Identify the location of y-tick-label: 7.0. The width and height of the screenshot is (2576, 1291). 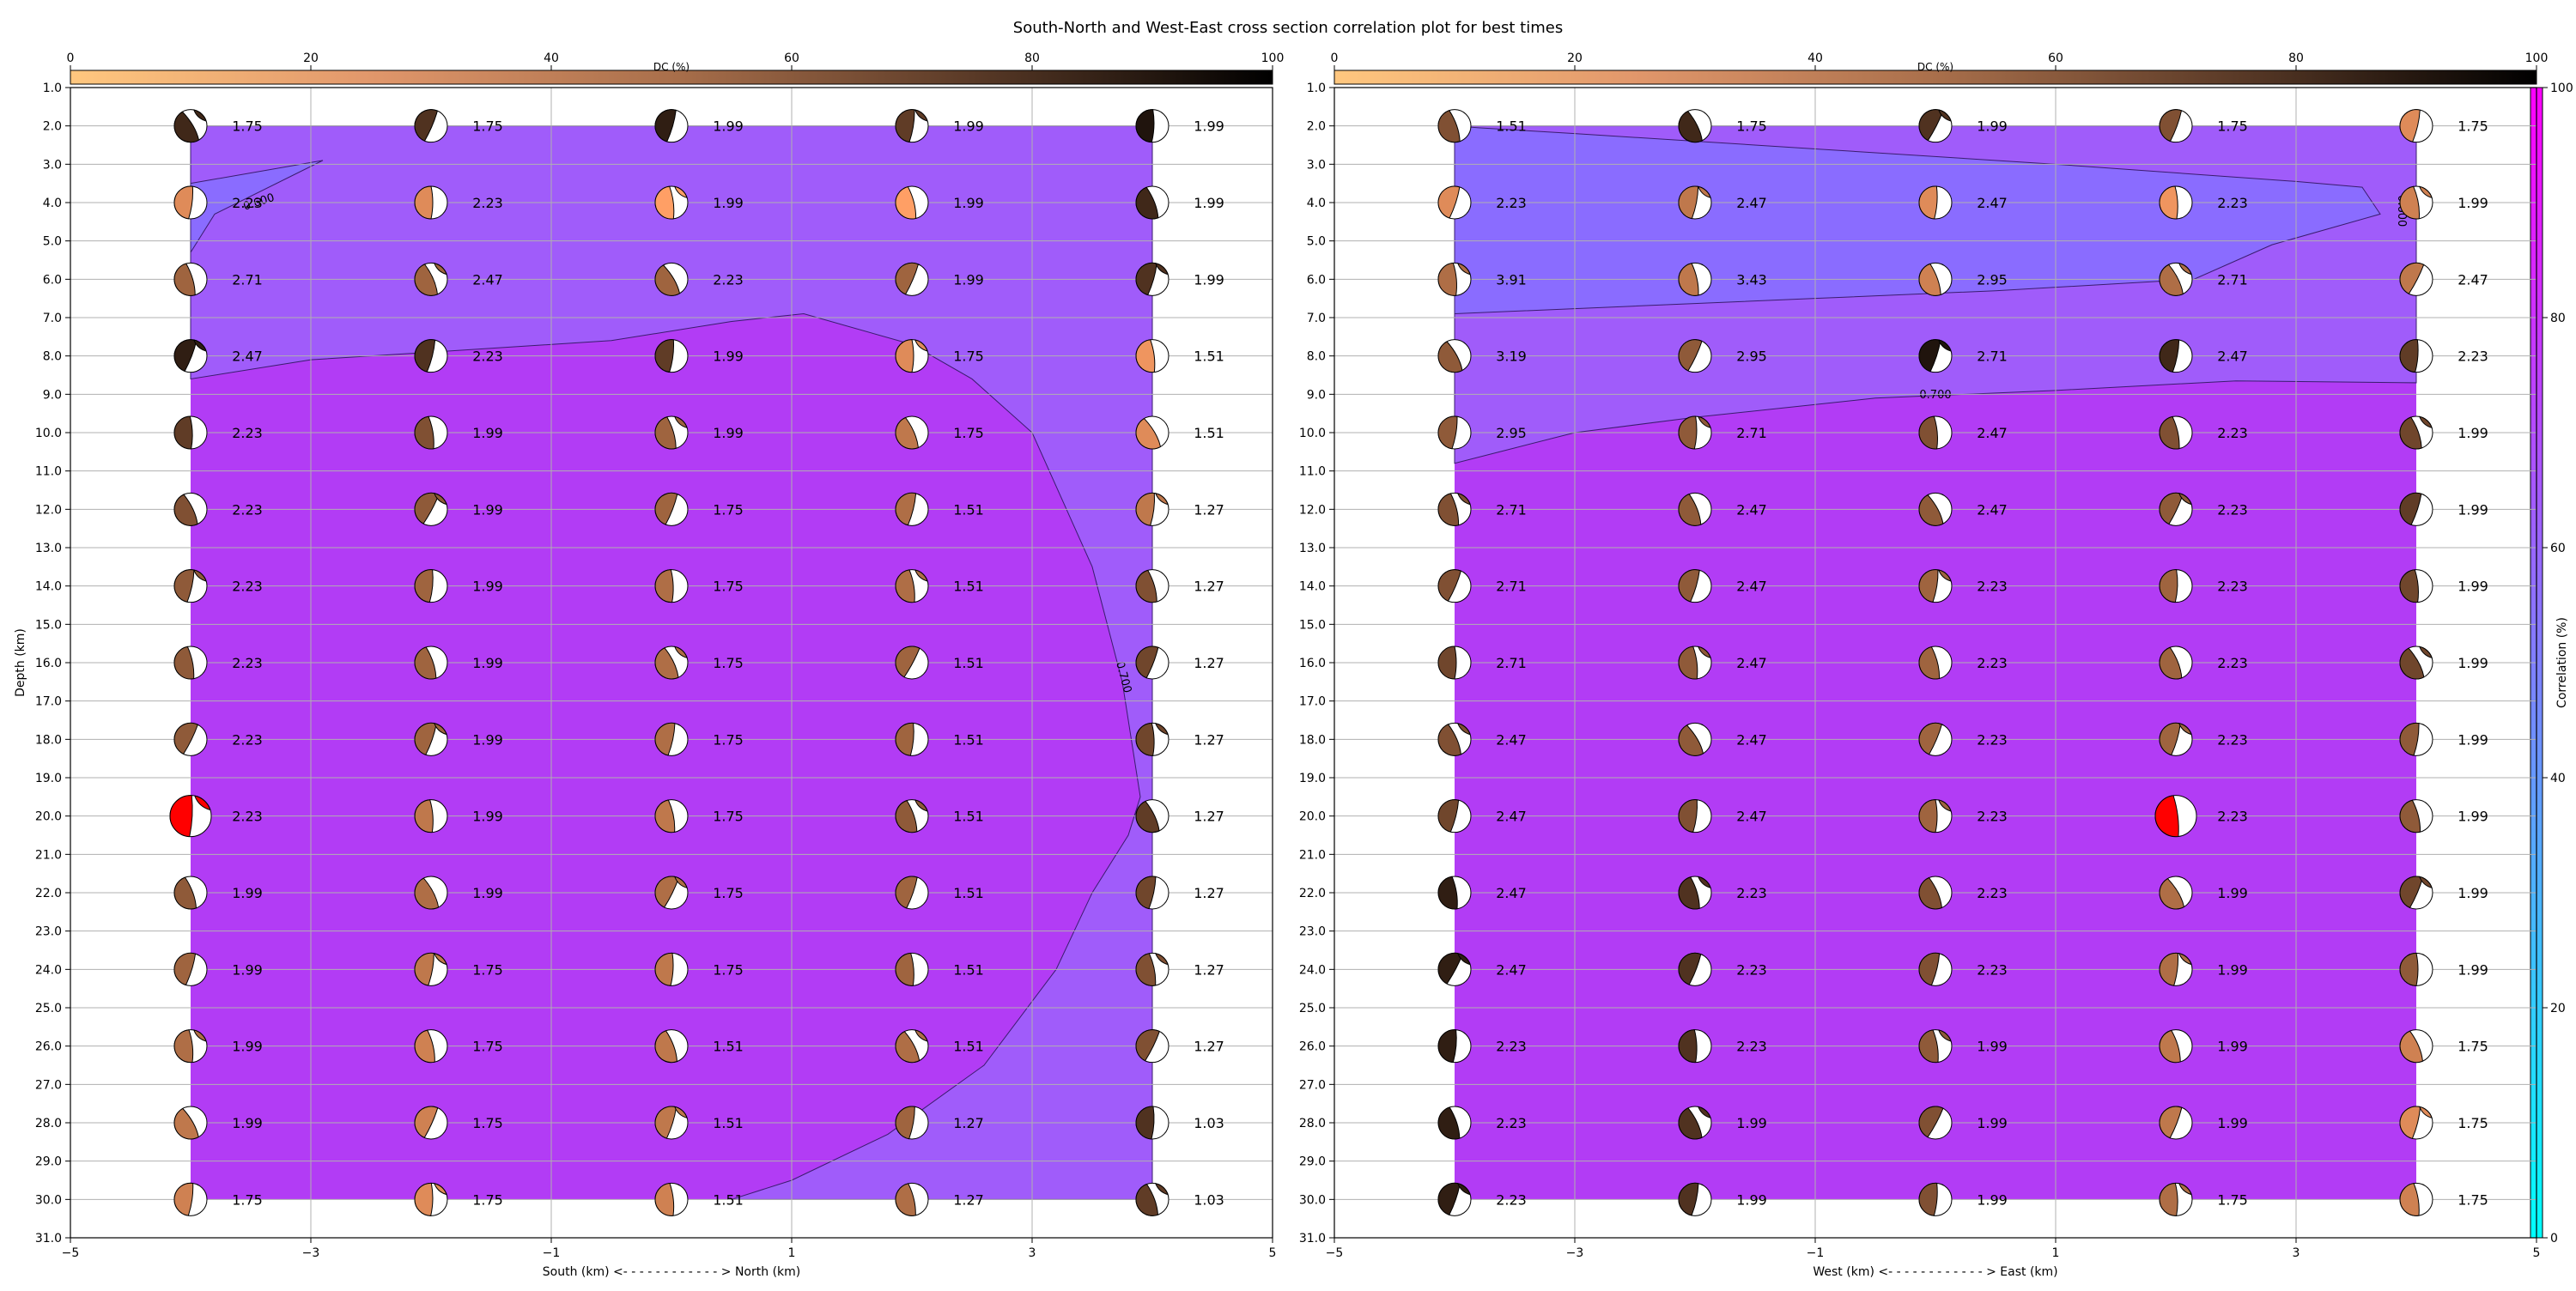
(52, 319).